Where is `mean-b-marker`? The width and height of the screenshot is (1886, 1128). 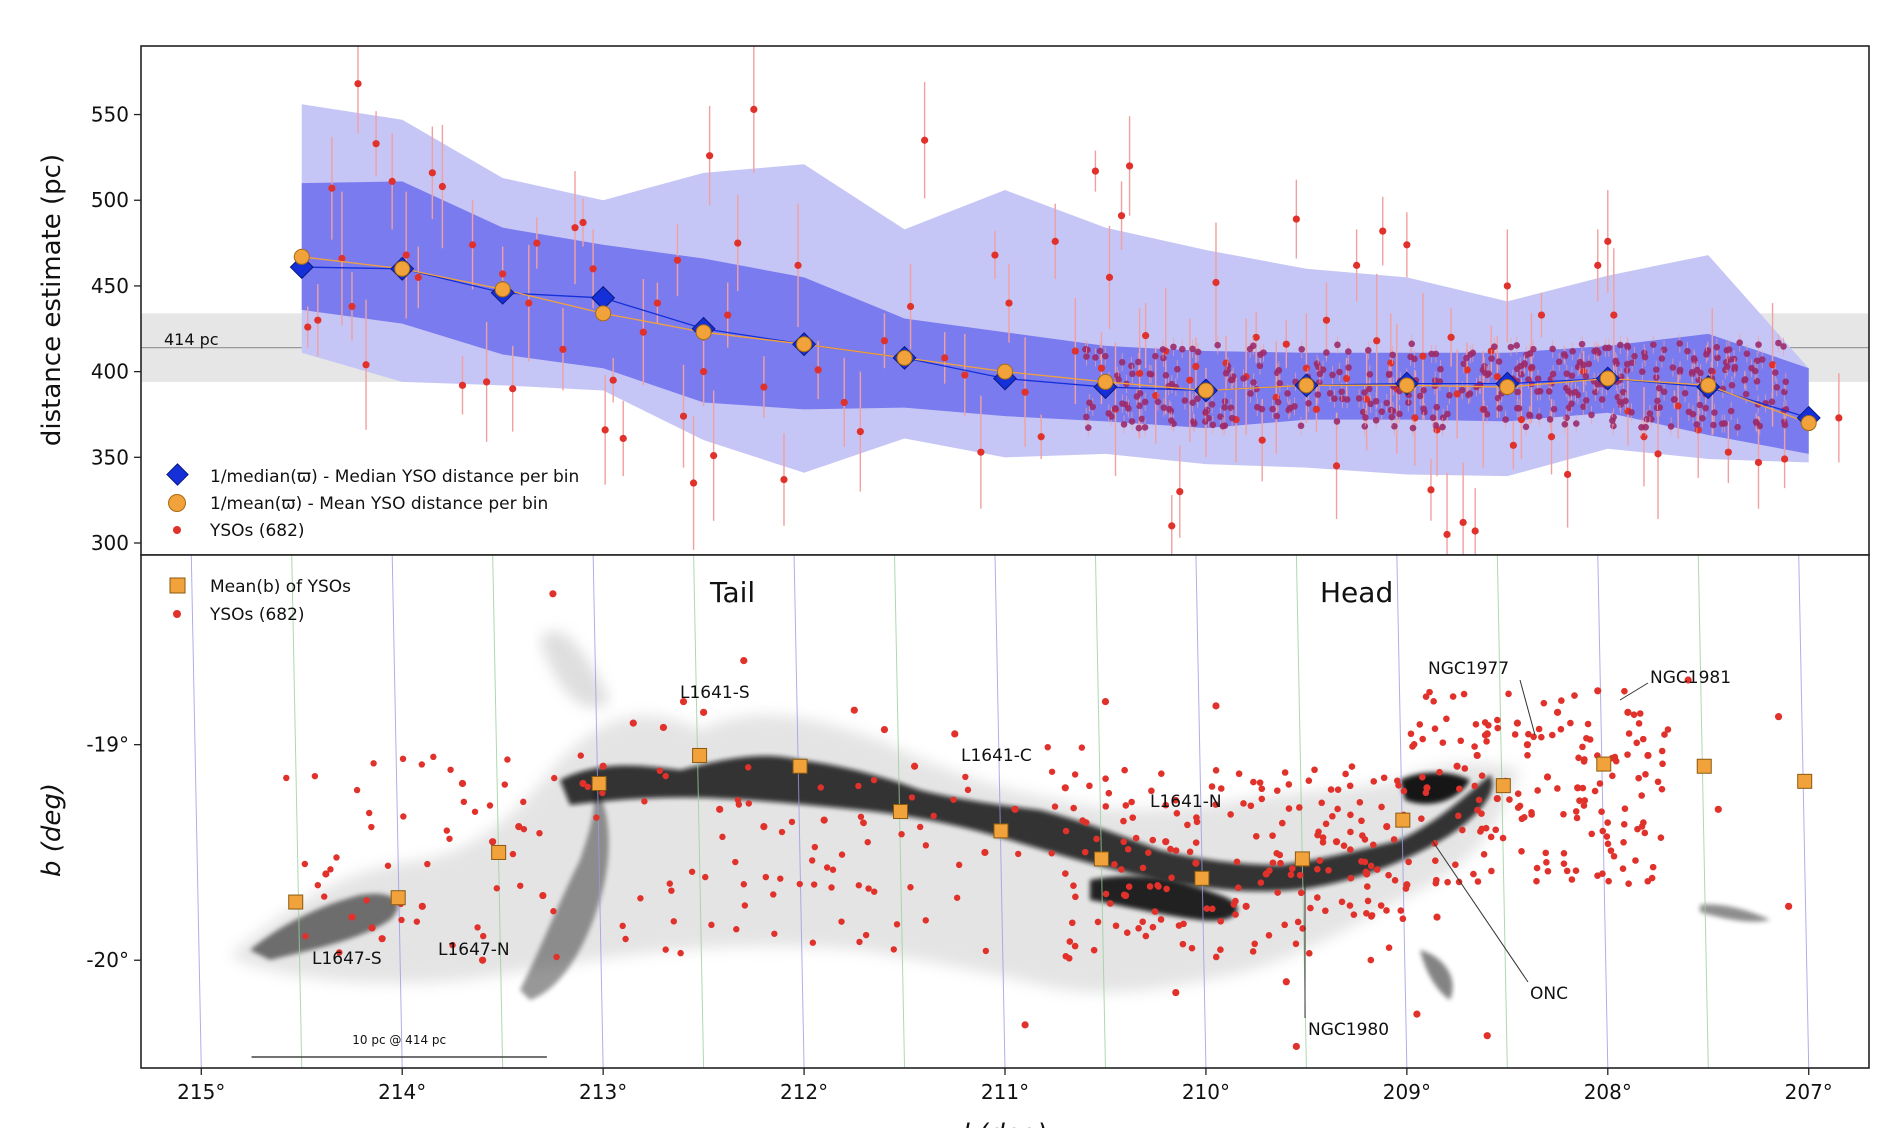 mean-b-marker is located at coordinates (1805, 781).